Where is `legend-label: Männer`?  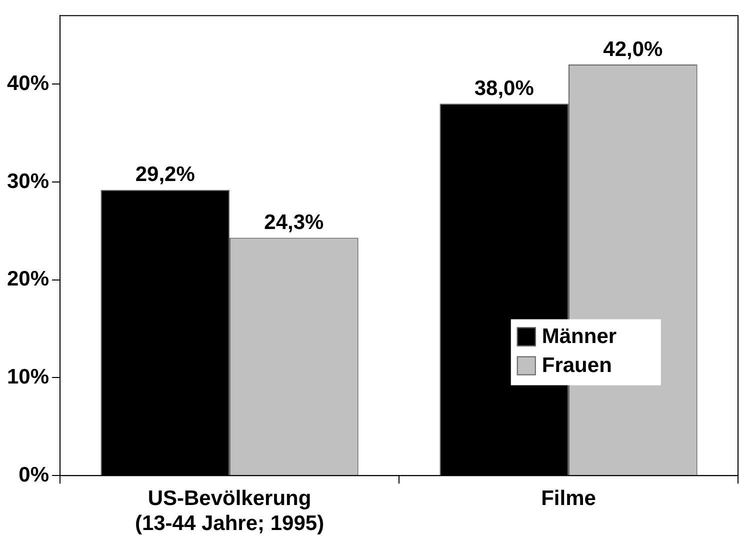
legend-label: Männer is located at coordinates (579, 336).